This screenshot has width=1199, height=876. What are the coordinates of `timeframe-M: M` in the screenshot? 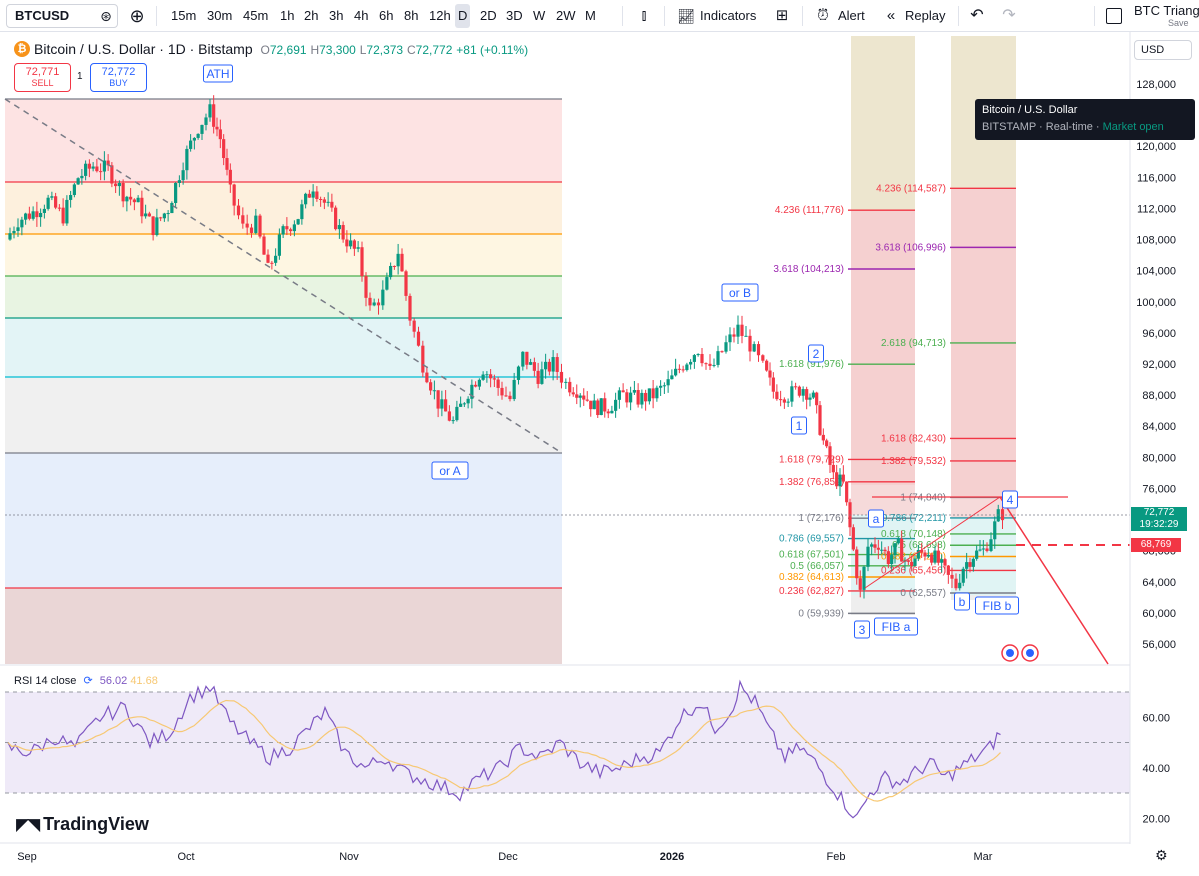 It's located at (590, 15).